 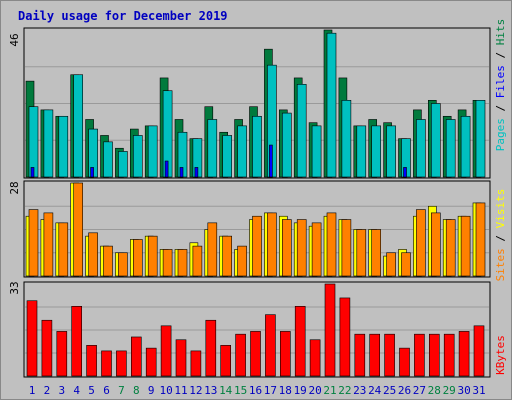 What do you see at coordinates (136, 390) in the screenshot?
I see `x-tick-label: 8` at bounding box center [136, 390].